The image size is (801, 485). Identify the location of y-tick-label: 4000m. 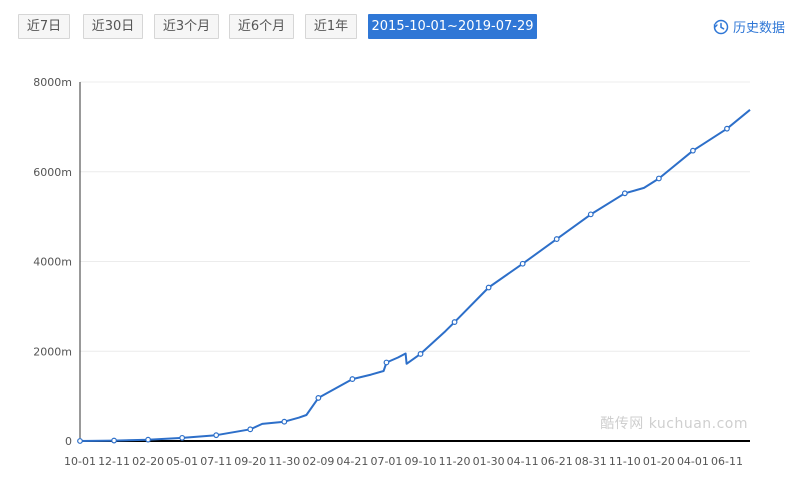
(52, 262).